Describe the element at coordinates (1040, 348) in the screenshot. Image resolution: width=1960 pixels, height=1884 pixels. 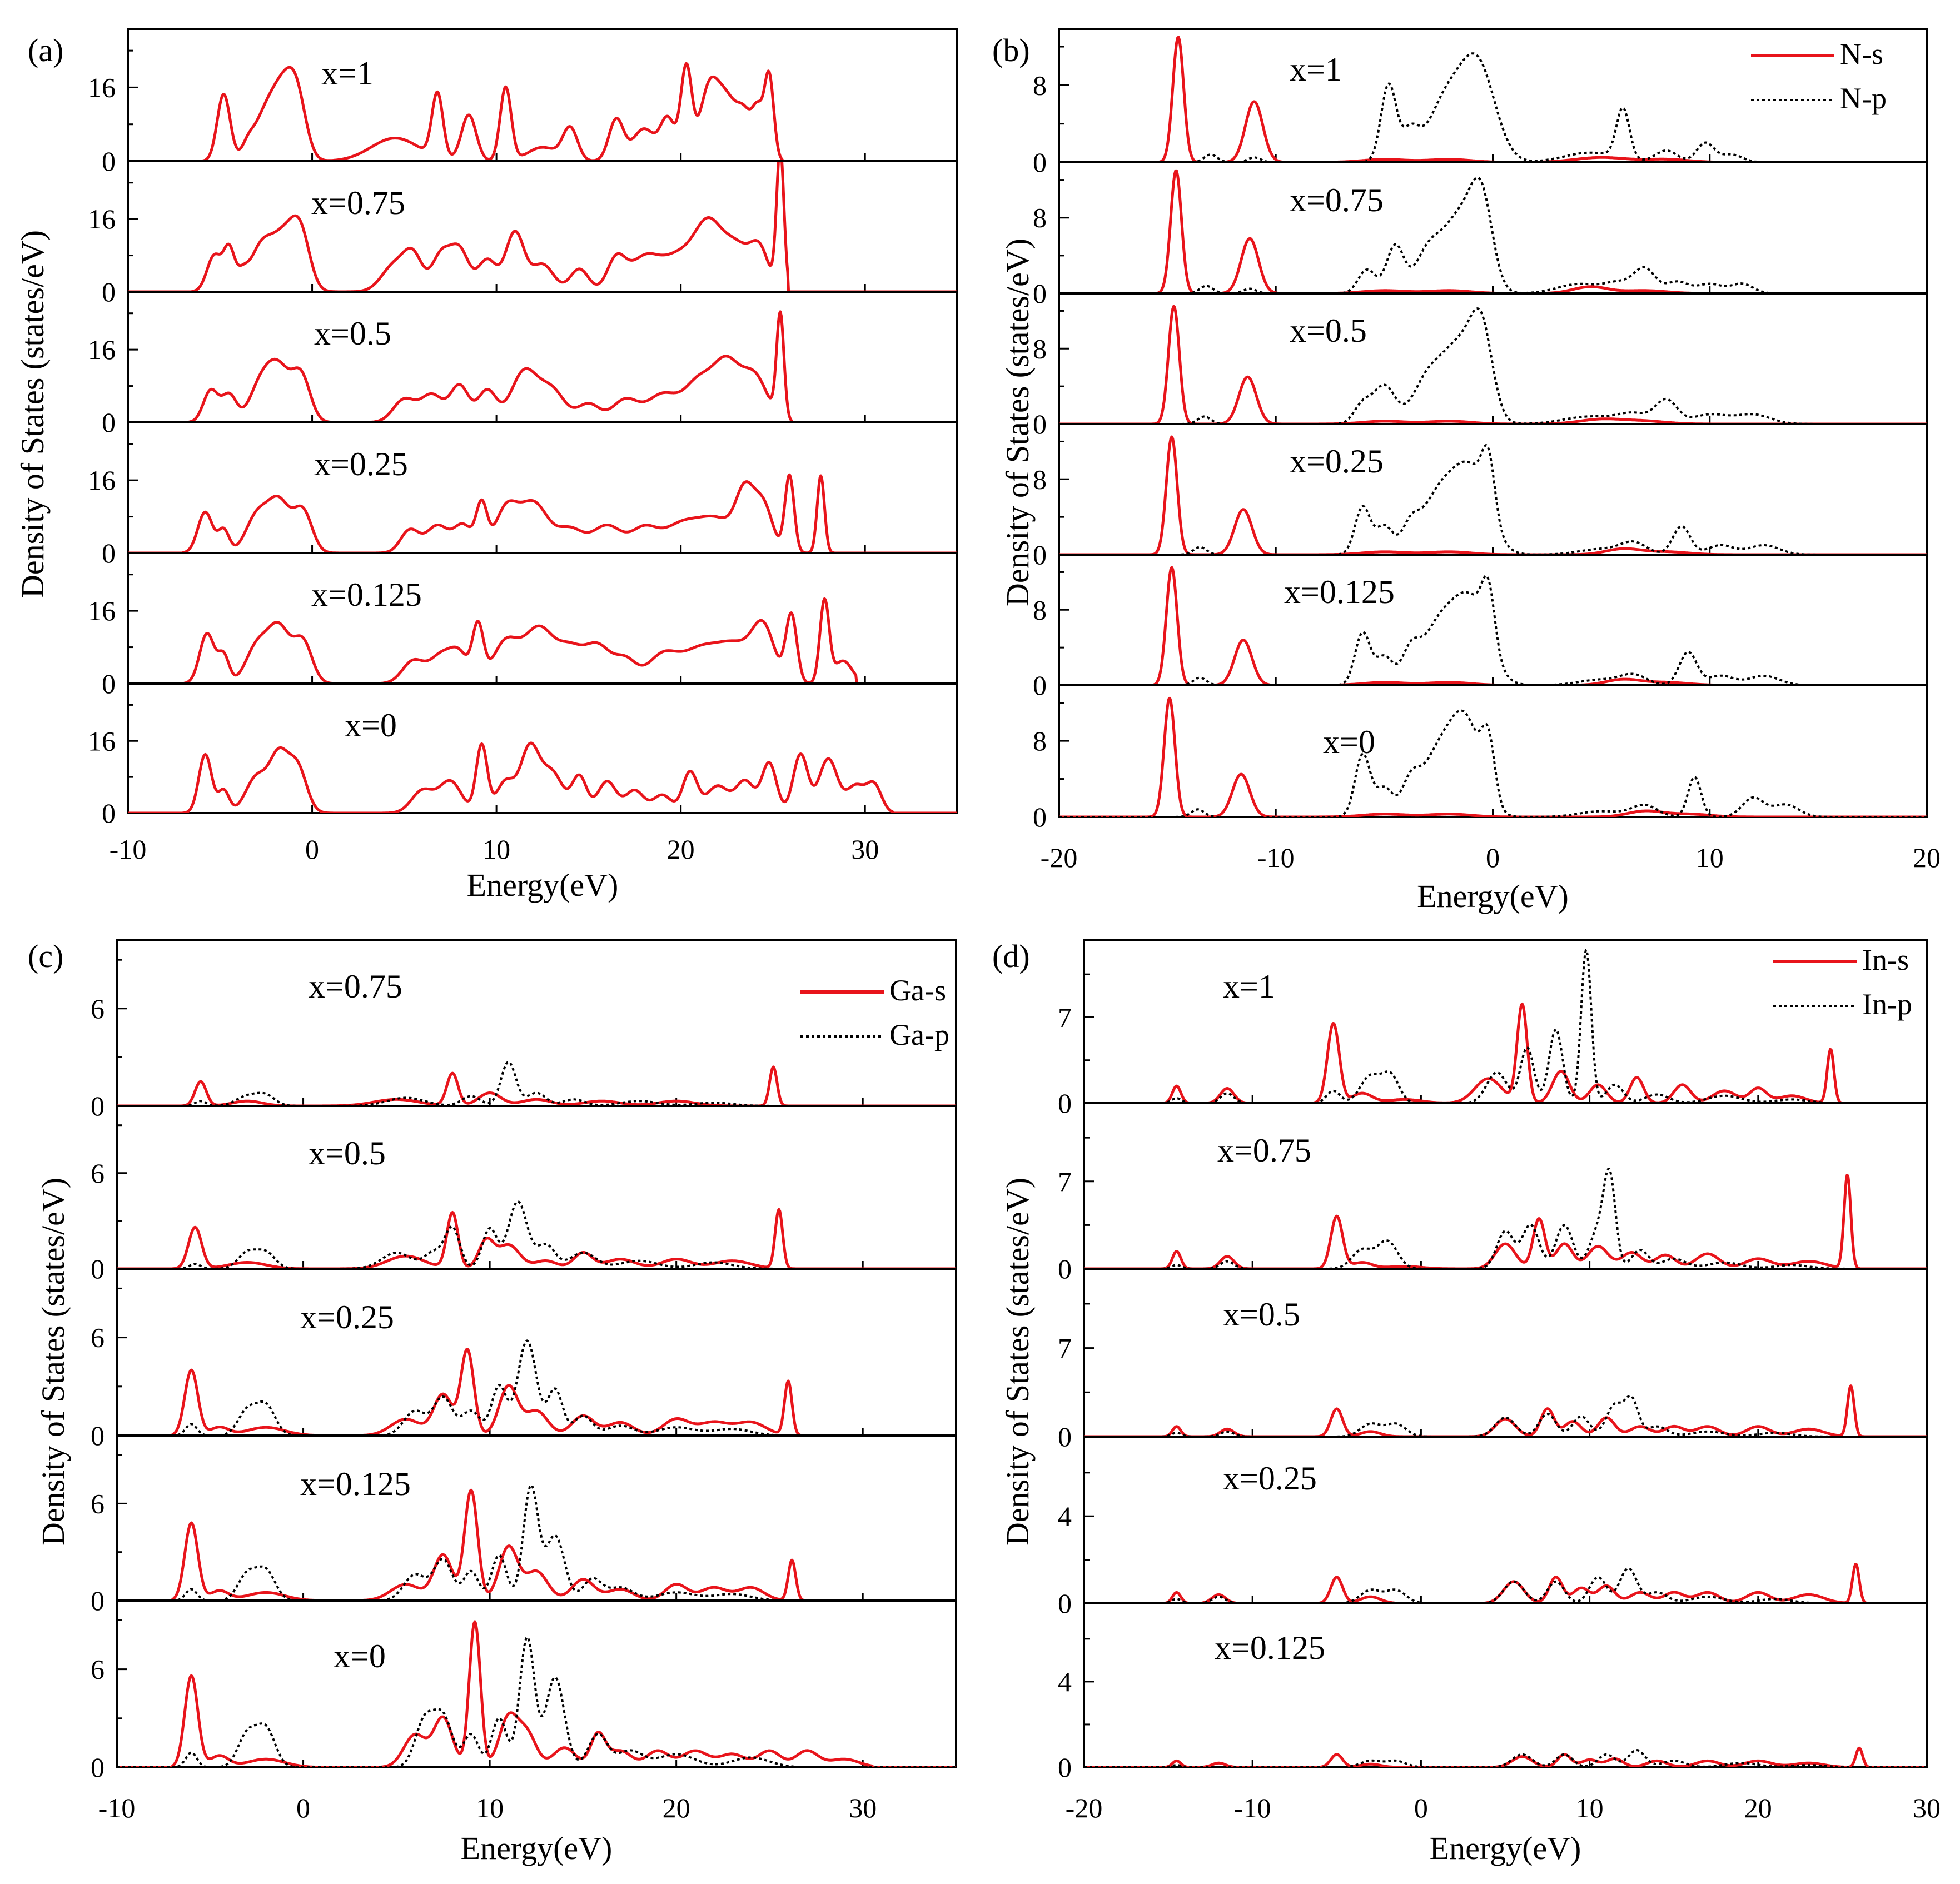
I see `y-tick-label: 8` at that location.